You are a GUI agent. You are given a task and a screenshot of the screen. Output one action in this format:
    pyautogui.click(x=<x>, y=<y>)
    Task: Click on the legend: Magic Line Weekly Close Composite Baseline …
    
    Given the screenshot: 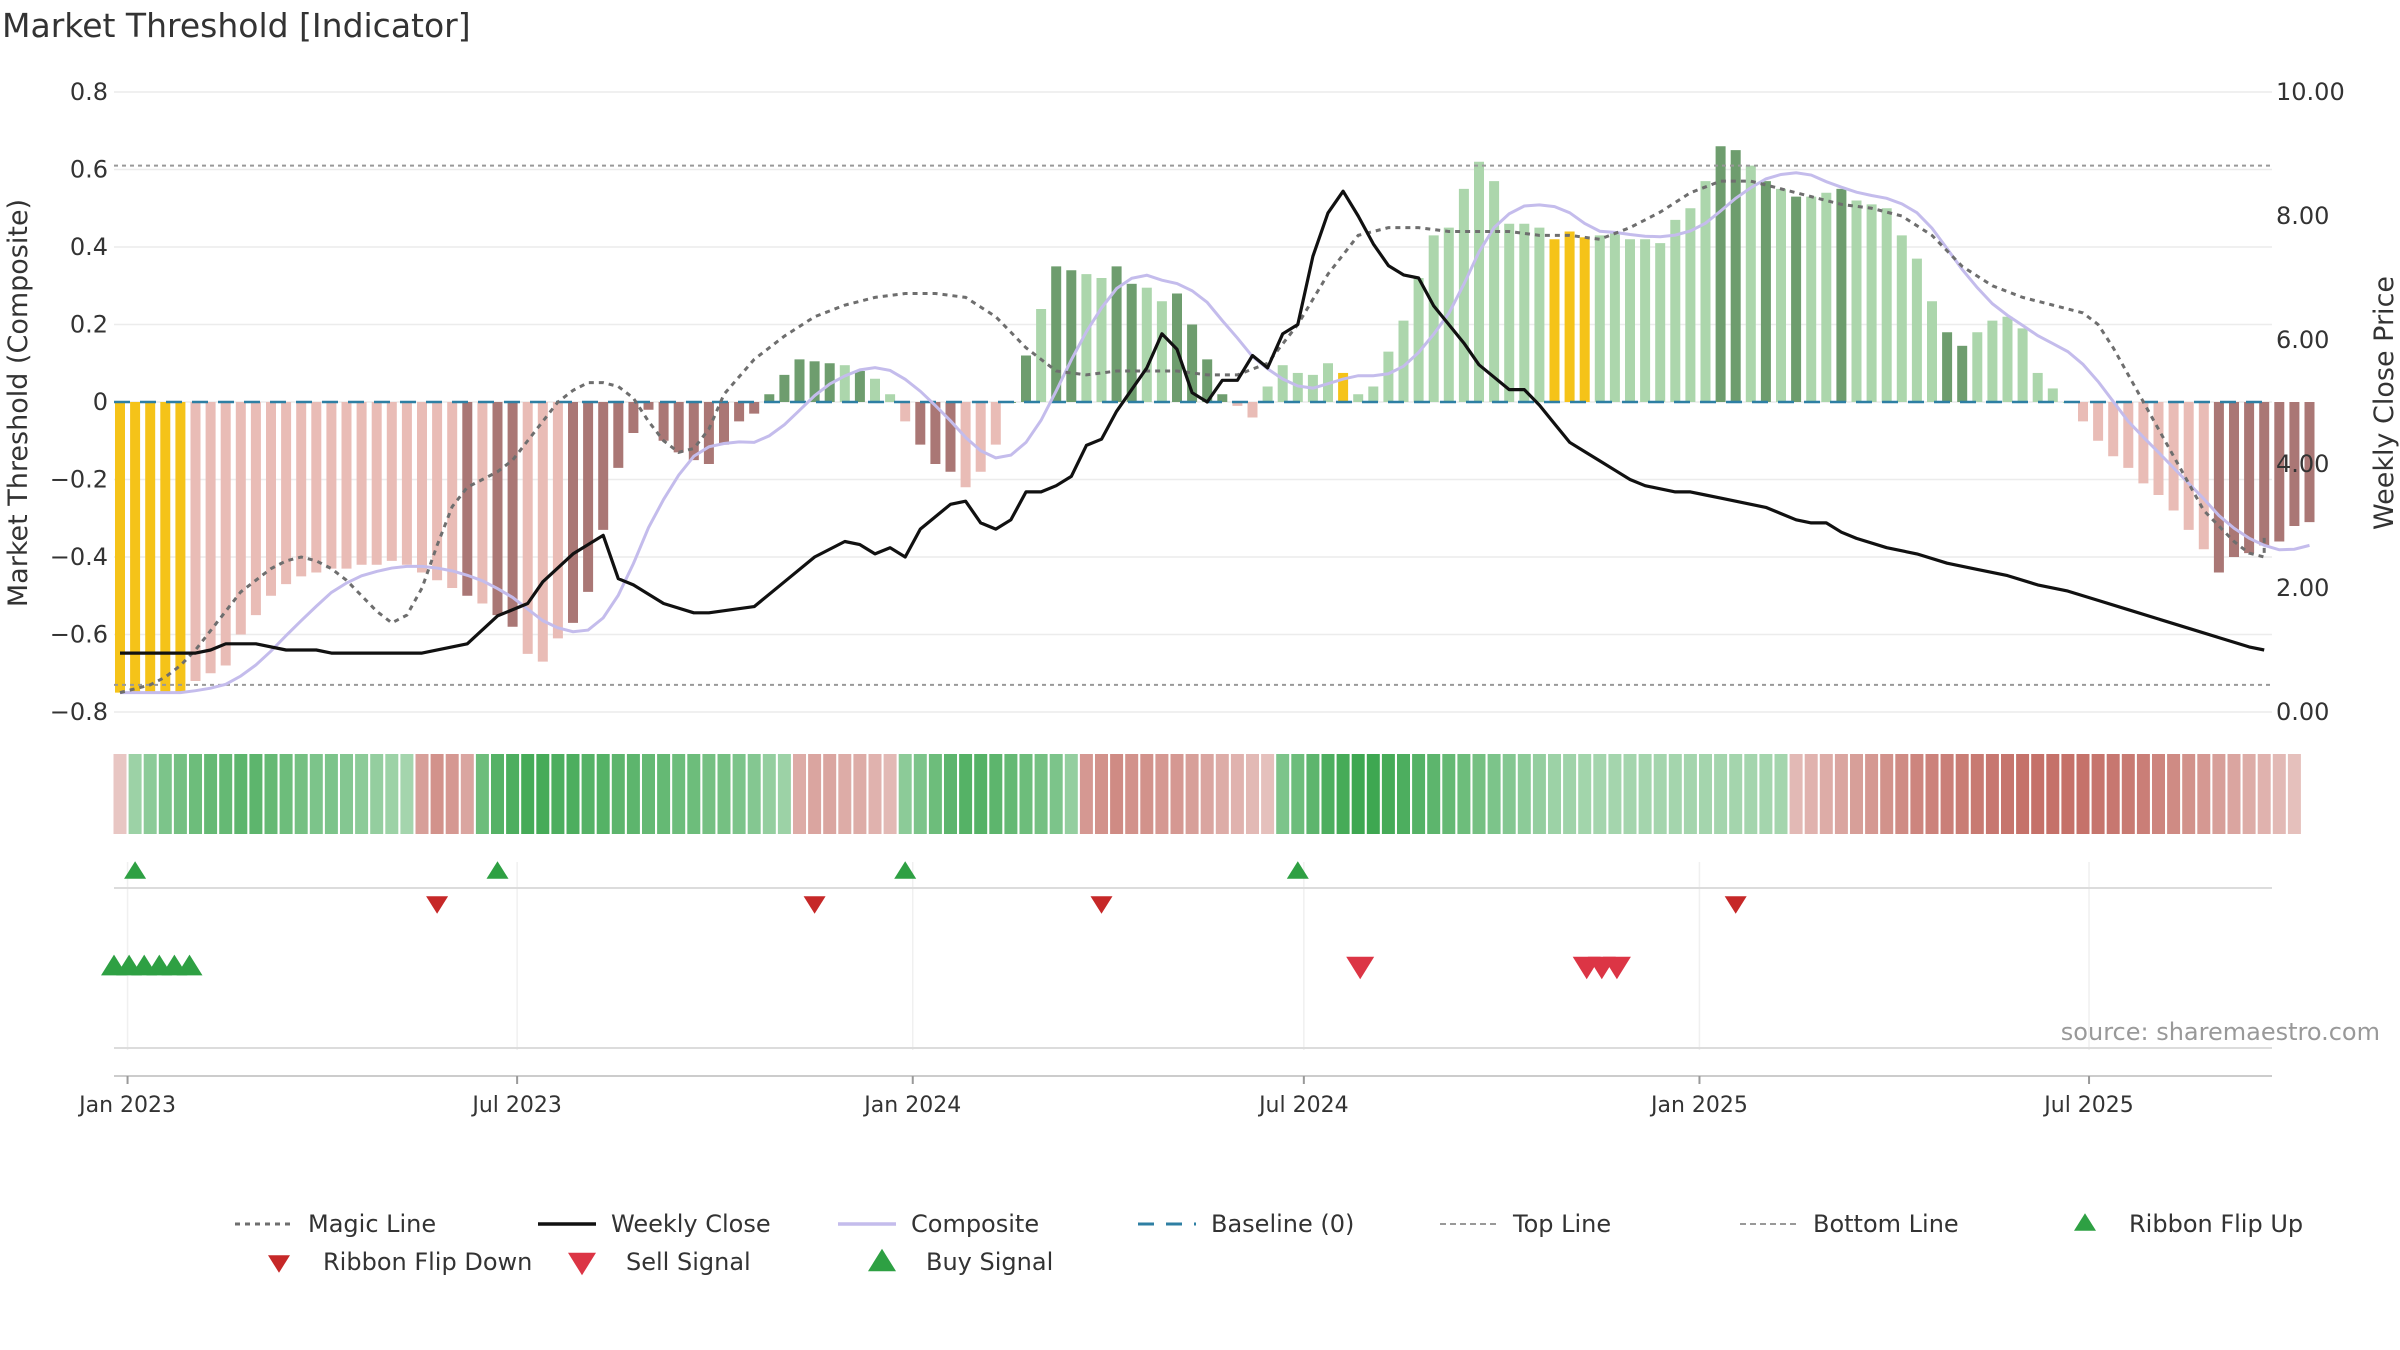 What is the action you would take?
    pyautogui.click(x=1269, y=1243)
    